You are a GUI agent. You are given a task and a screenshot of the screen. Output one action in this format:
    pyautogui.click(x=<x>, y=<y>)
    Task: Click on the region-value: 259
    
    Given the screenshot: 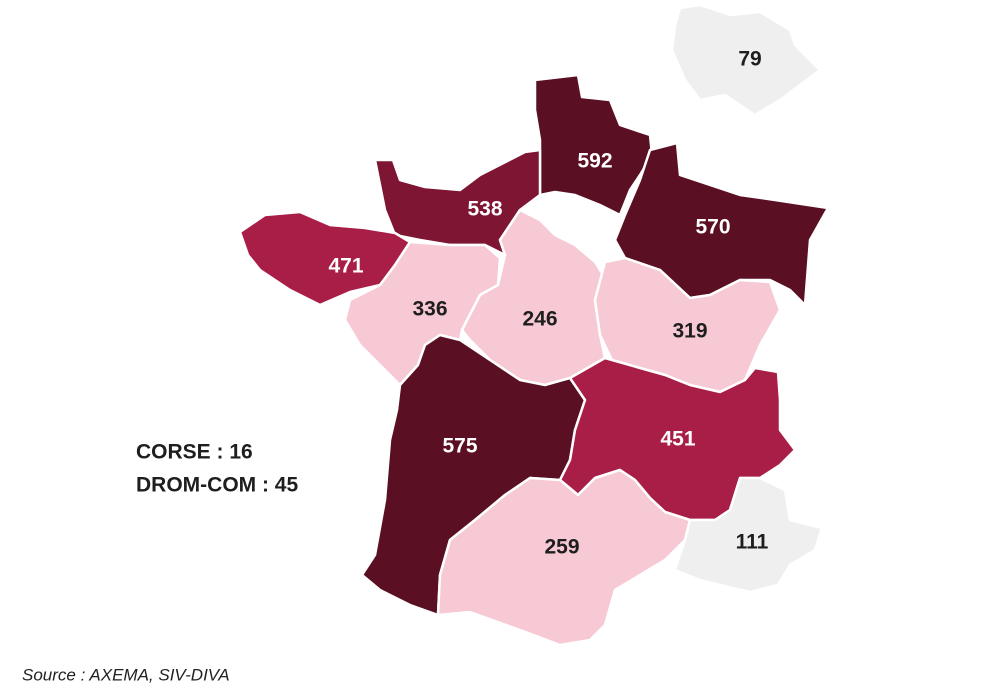 What is the action you would take?
    pyautogui.click(x=561, y=547)
    